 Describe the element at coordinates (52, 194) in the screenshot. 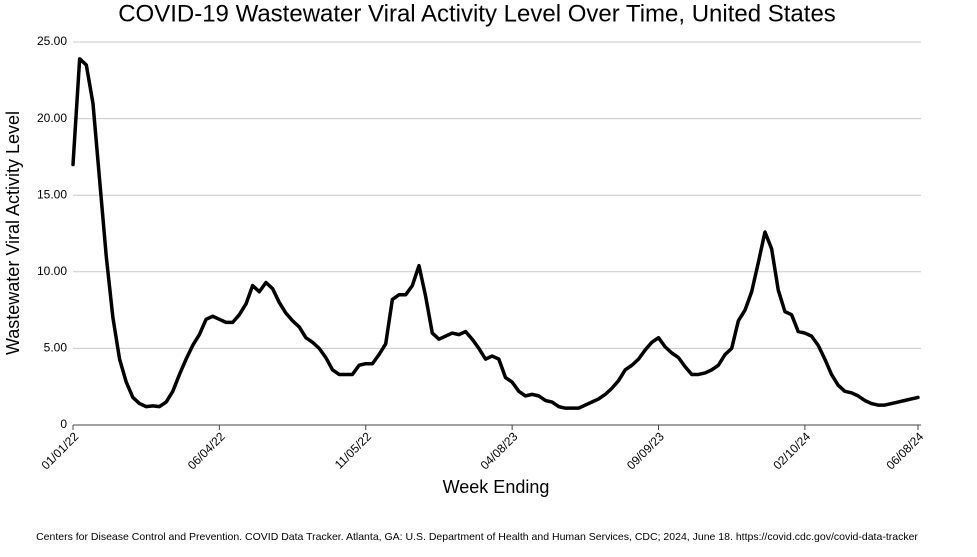

I see `y-tick-label: 15.00` at that location.